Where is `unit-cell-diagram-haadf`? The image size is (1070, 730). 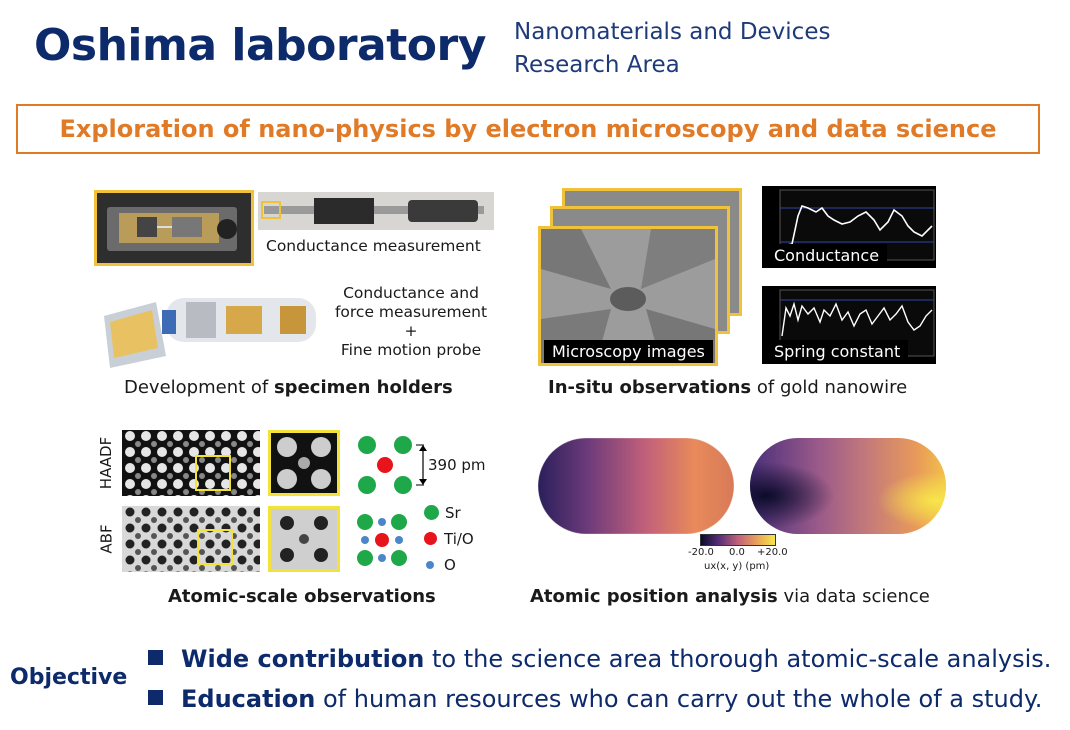
unit-cell-diagram-haadf is located at coordinates (389, 465).